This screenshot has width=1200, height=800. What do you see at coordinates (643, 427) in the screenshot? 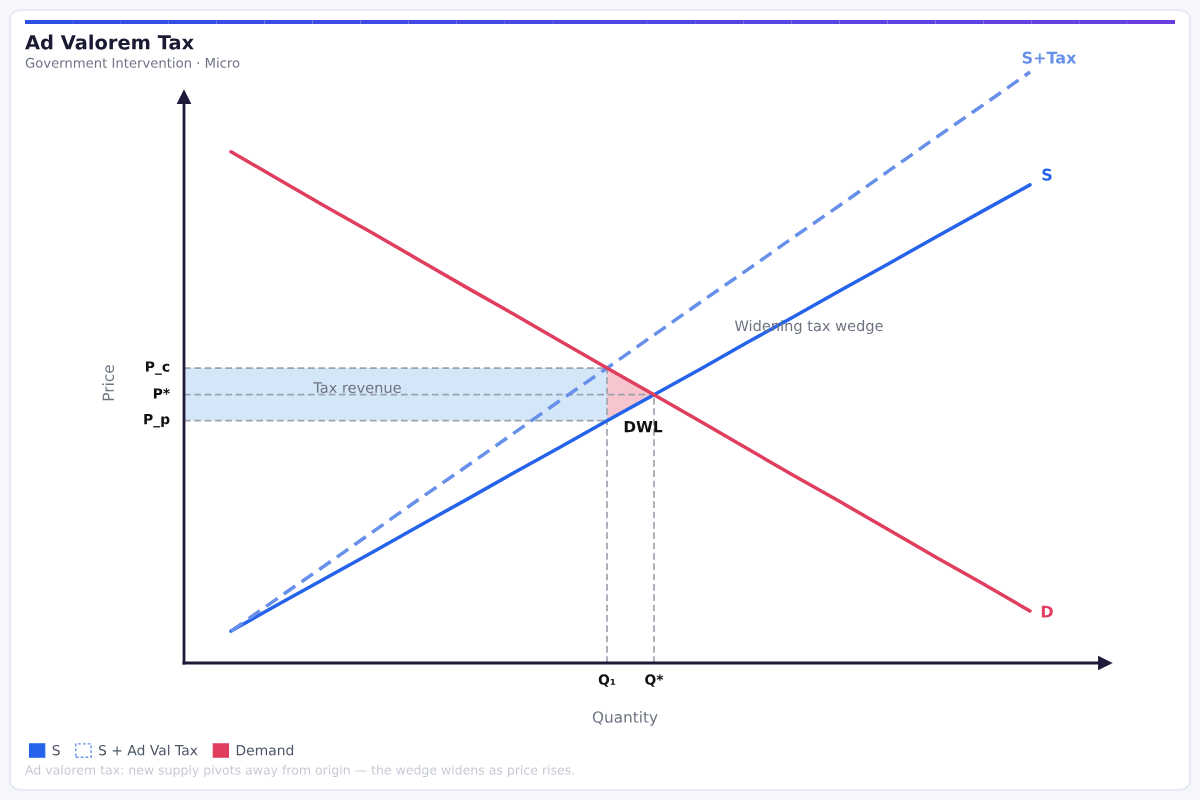
I see `annotation: DWL` at bounding box center [643, 427].